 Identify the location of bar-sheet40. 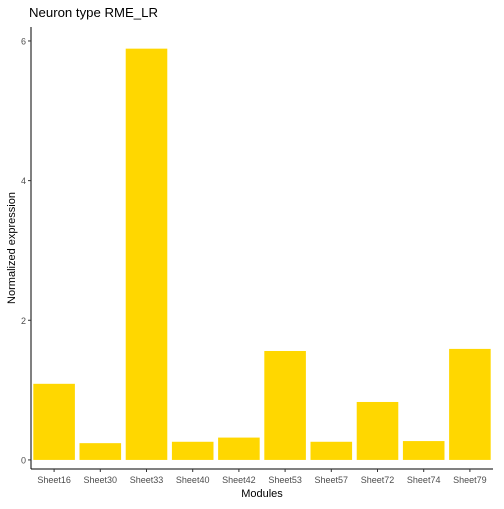
(192, 450).